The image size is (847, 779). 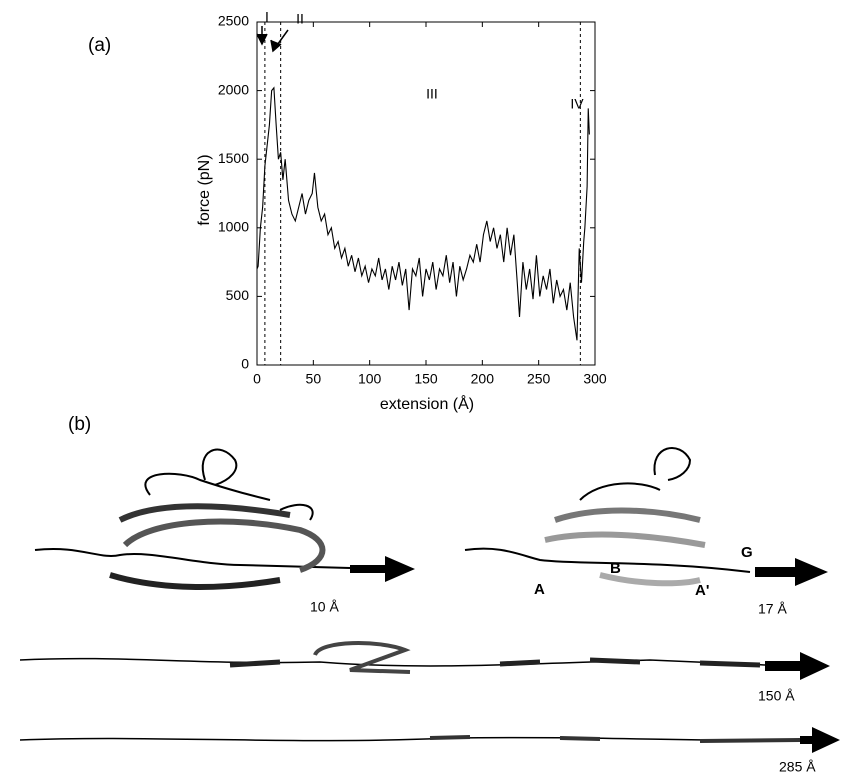 I want to click on panel-label: (b), so click(x=79, y=424).